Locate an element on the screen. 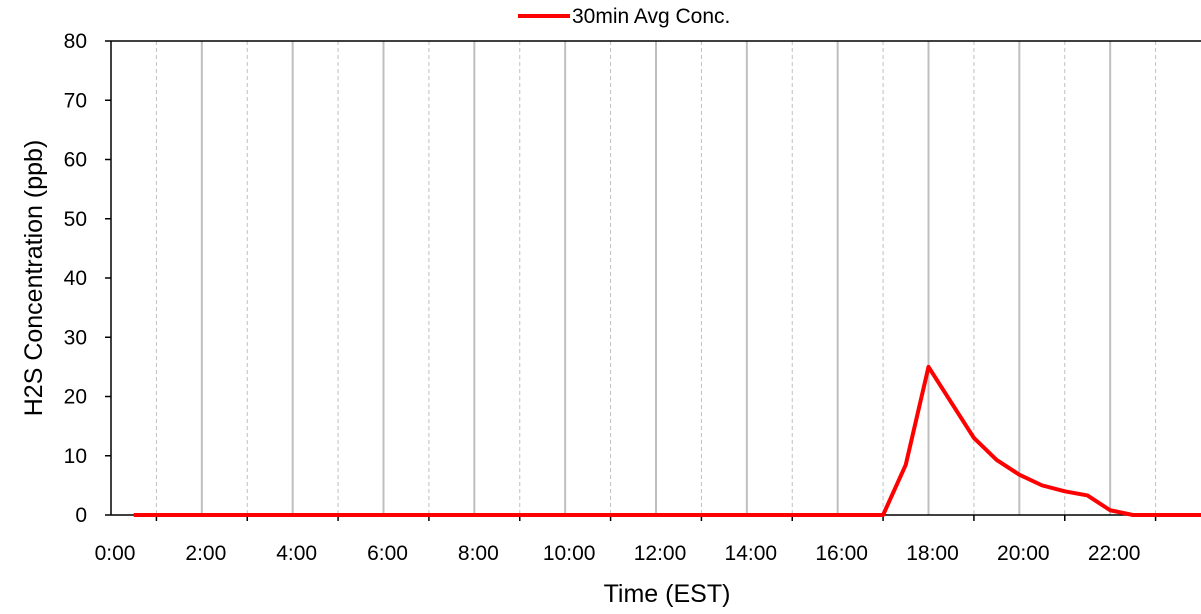 The image size is (1201, 614). x-tick-label: 20:00 is located at coordinates (1023, 553).